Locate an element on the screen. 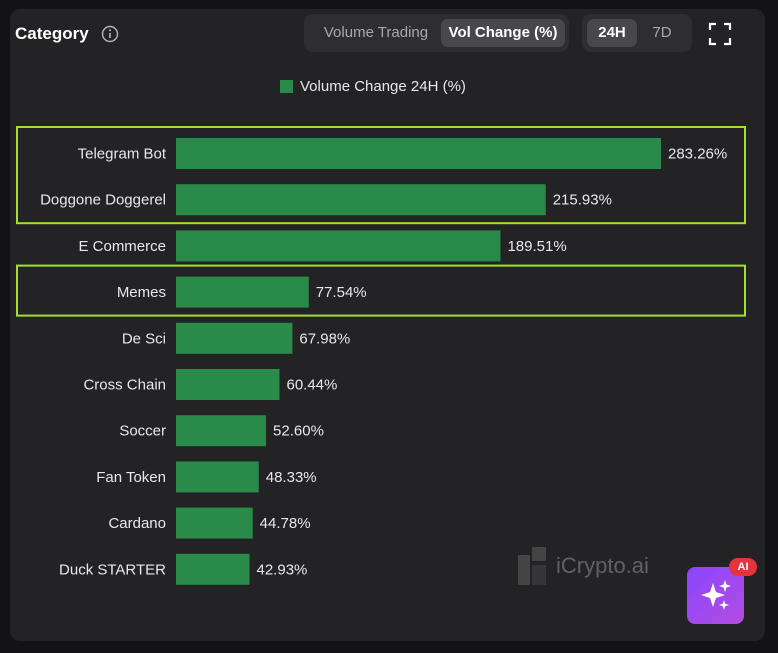 The width and height of the screenshot is (778, 653). metric-toggle: Volume Trading Vol Change (%) is located at coordinates (436, 33).